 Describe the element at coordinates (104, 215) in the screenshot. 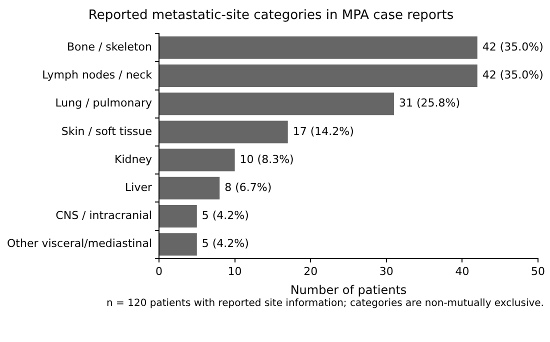

I see `y-tick-label: CNS / intracranial` at that location.